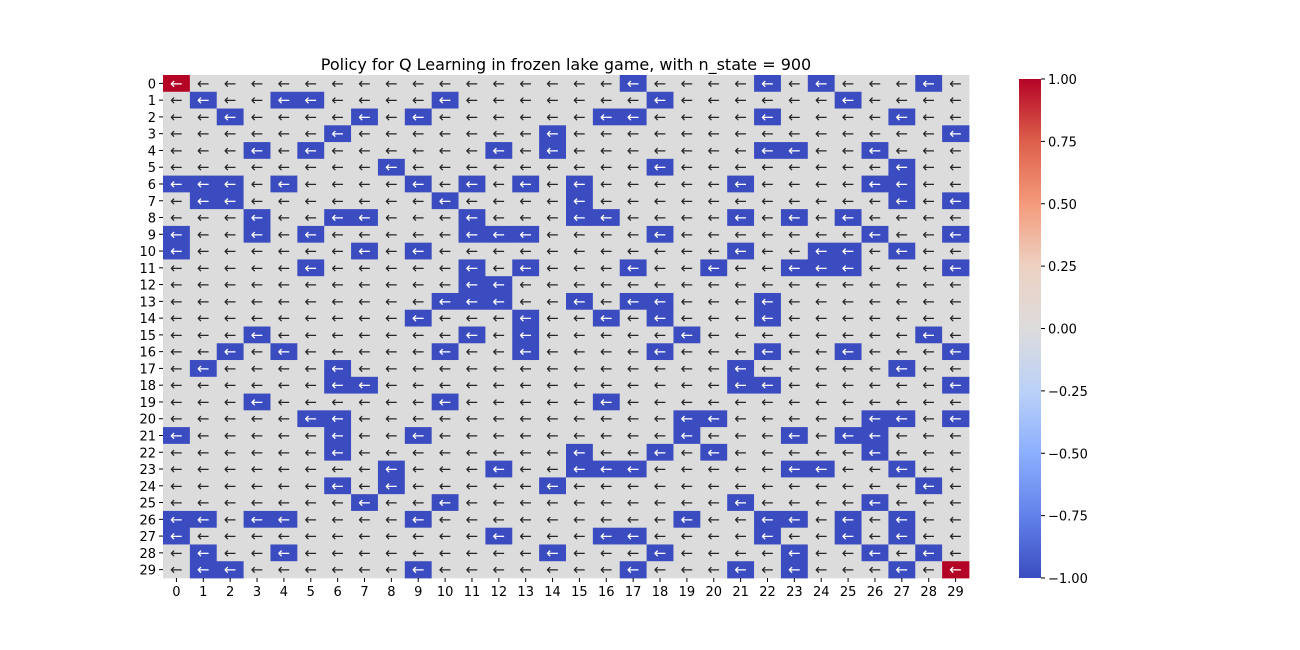 The height and width of the screenshot is (650, 1300). Describe the element at coordinates (364, 592) in the screenshot. I see `x-tick-label: 7` at that location.